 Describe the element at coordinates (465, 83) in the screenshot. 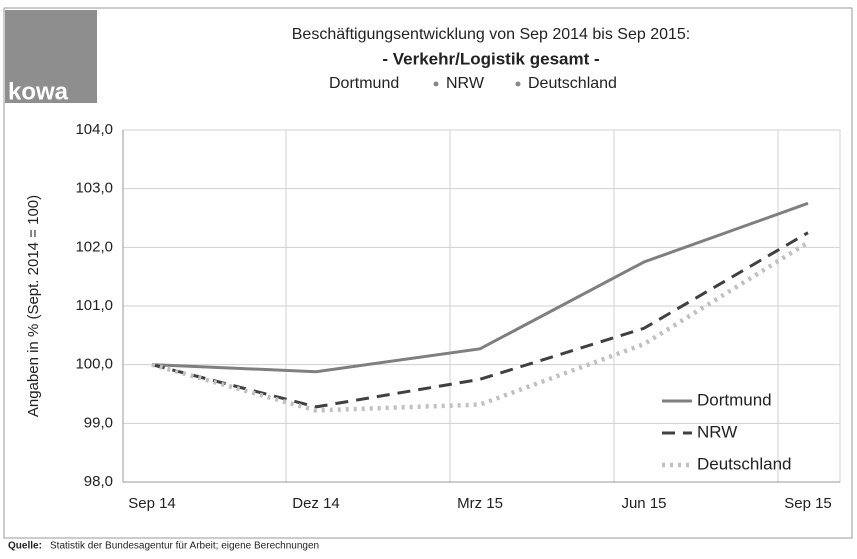

I see `subtitle-name: NRW` at that location.